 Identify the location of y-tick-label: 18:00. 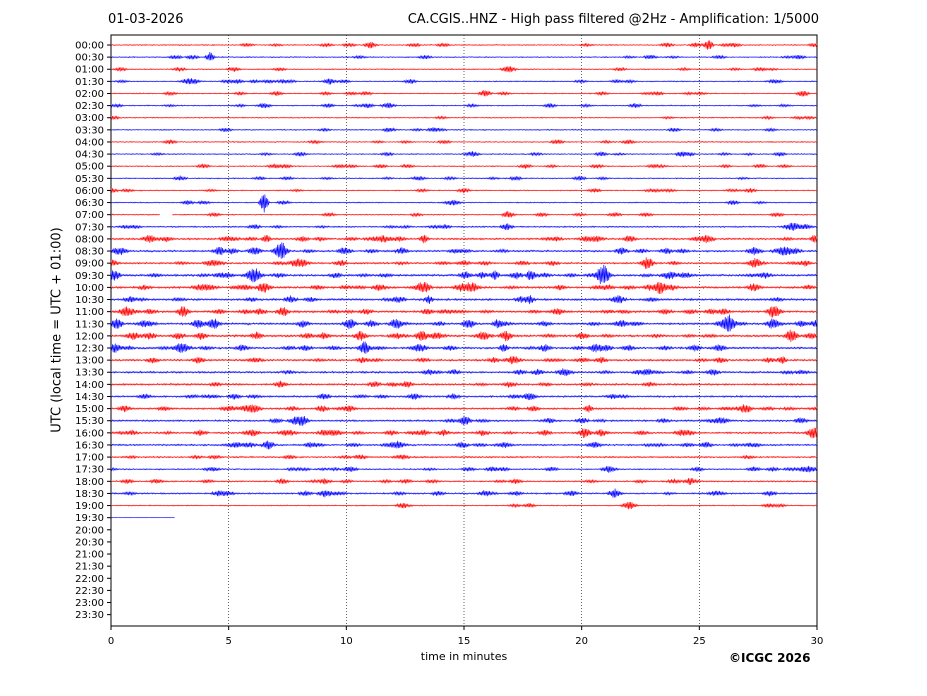
(89, 482).